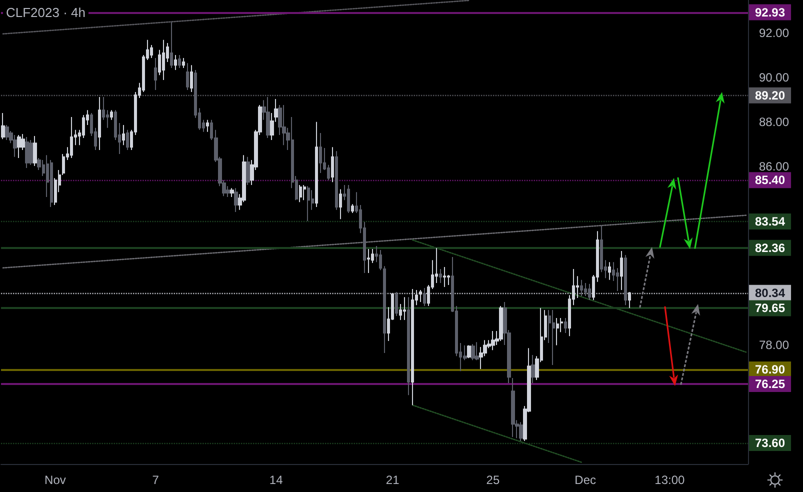 The image size is (803, 492). I want to click on ref-line-label: 92.93, so click(770, 12).